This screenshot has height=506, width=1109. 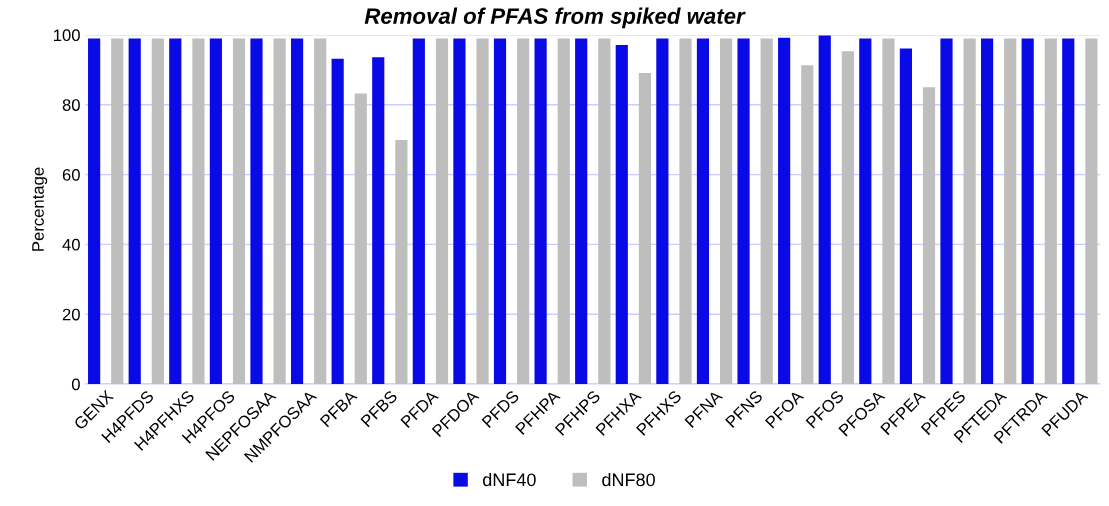 What do you see at coordinates (40, 209) in the screenshot?
I see `y-axis-title: Percentage` at bounding box center [40, 209].